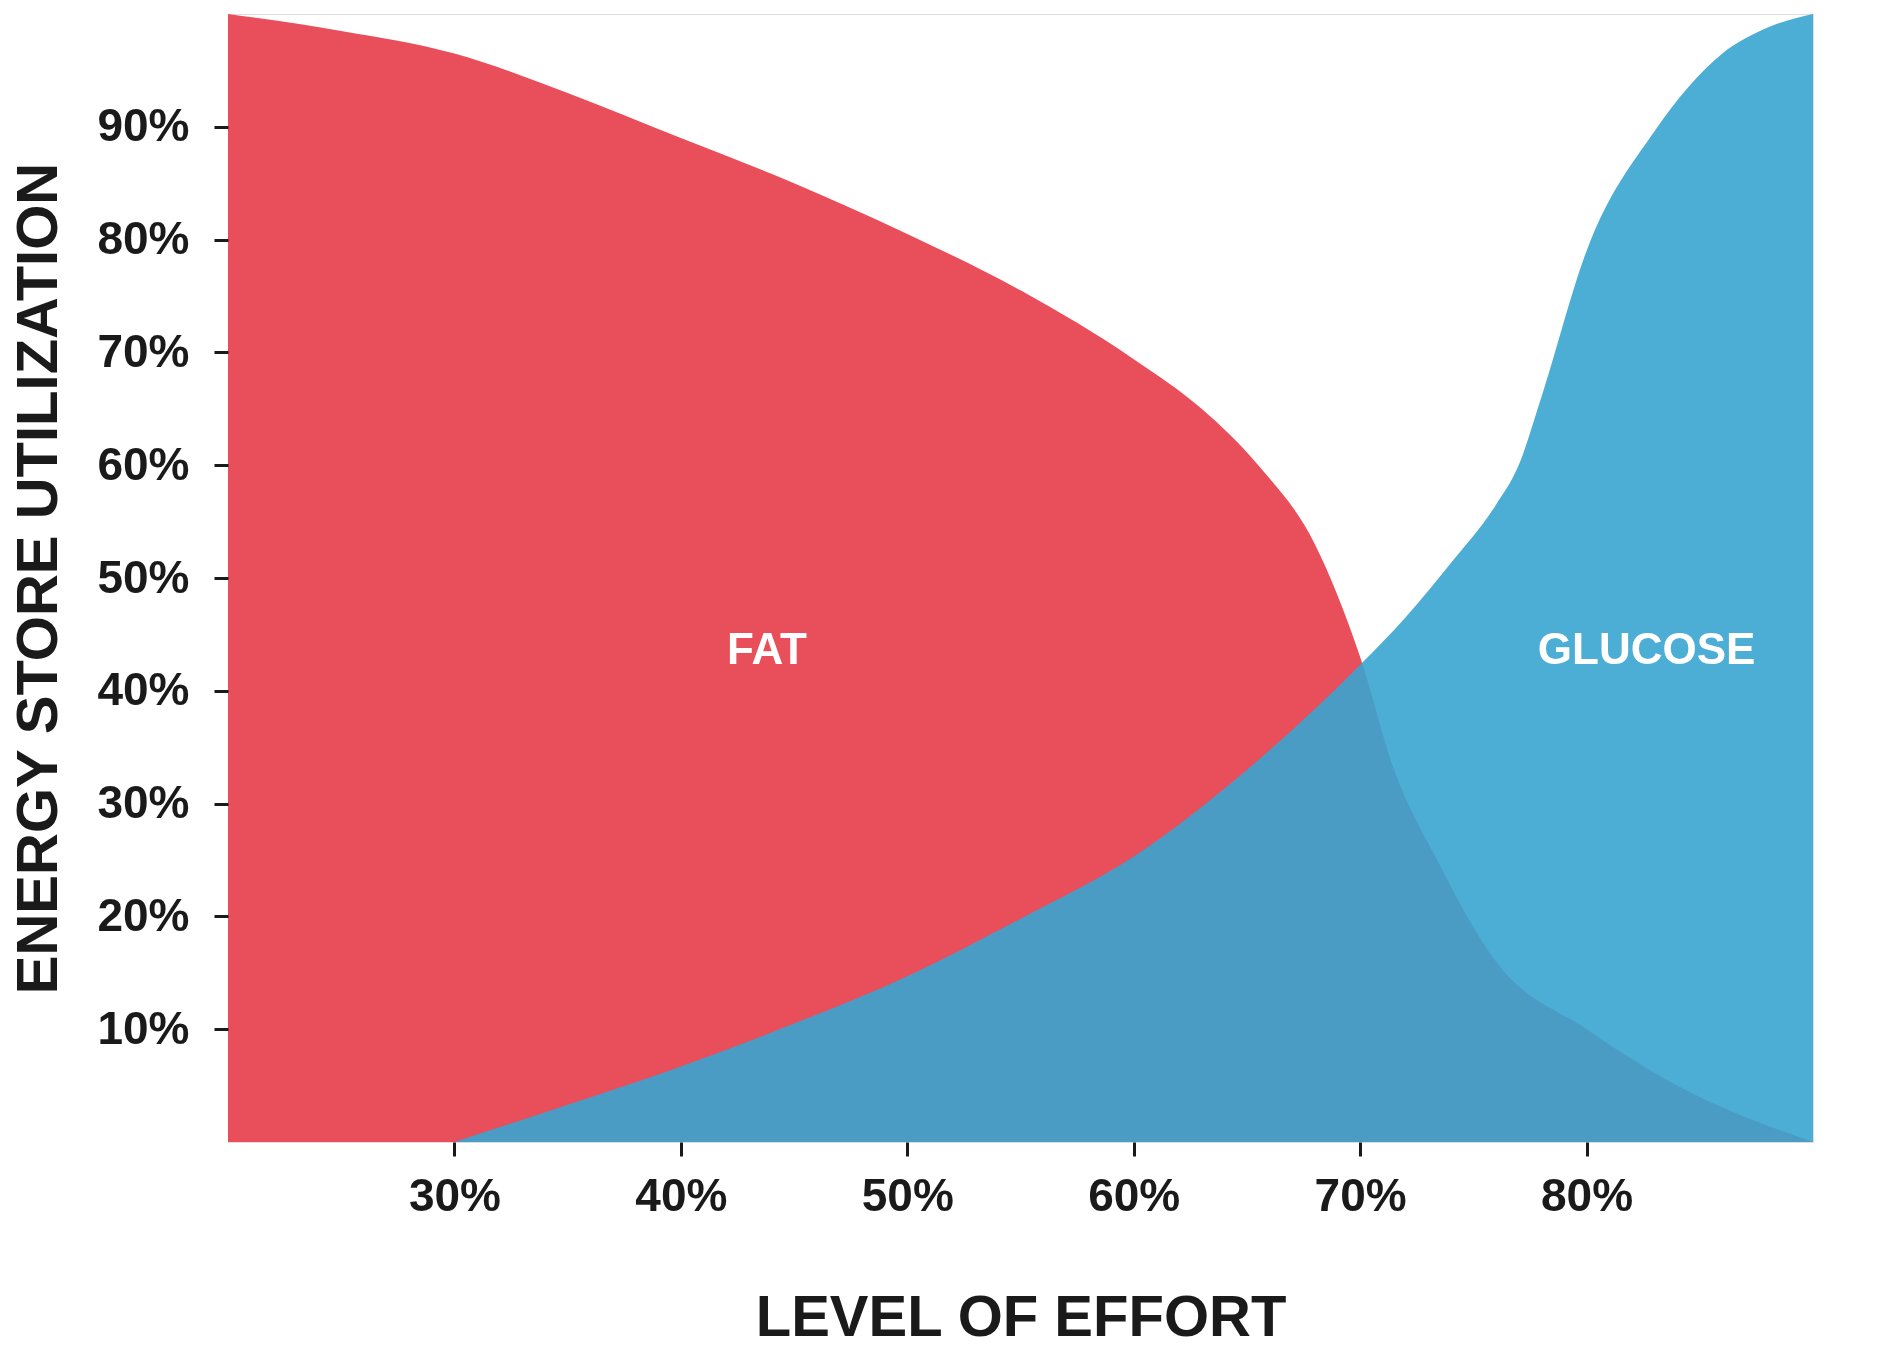 The image size is (1881, 1350). I want to click on y-axis-title: ENERGY STORE UTILIZATION, so click(37, 578).